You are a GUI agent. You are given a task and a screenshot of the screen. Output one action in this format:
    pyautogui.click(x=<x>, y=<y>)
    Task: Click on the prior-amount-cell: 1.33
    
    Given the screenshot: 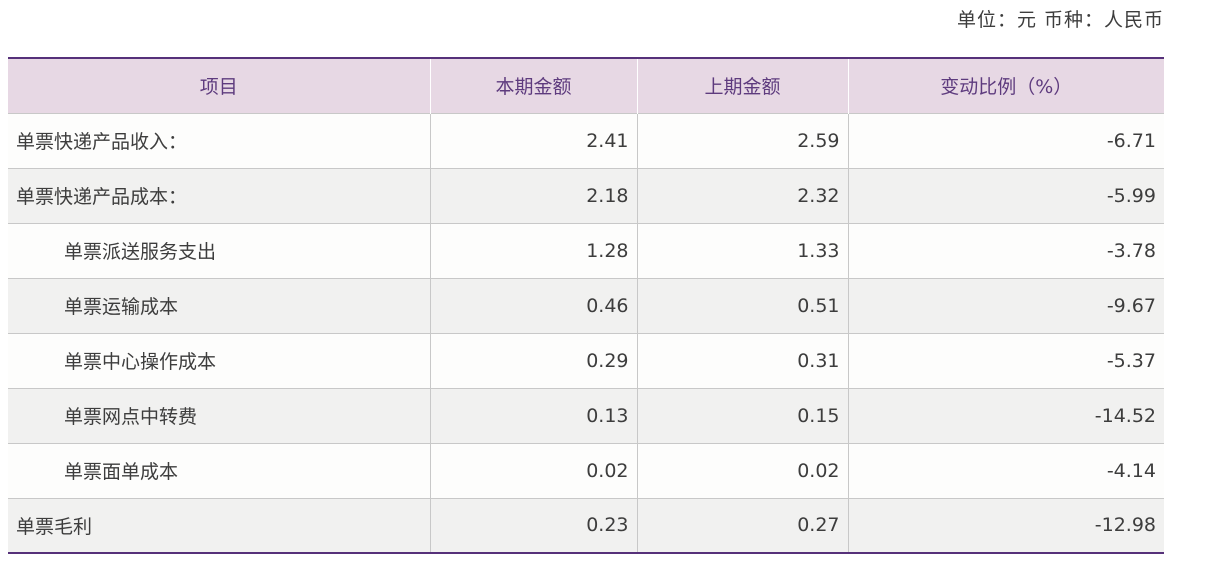 What is the action you would take?
    pyautogui.click(x=743, y=250)
    